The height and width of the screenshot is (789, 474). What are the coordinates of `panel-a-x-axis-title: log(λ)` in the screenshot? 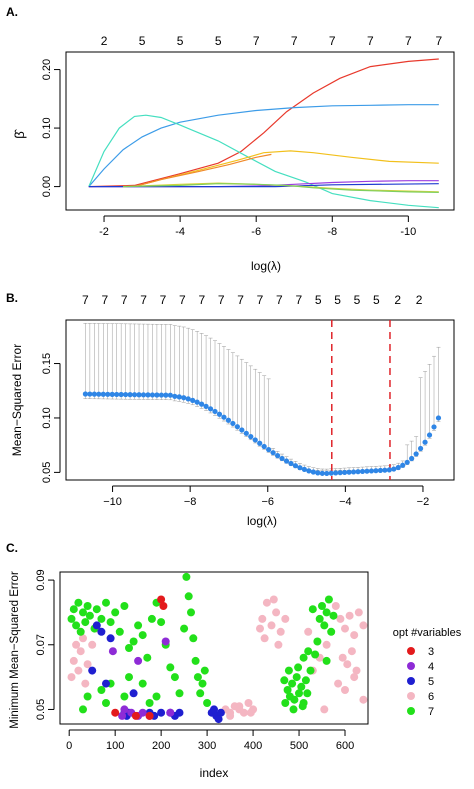 It's located at (266, 266).